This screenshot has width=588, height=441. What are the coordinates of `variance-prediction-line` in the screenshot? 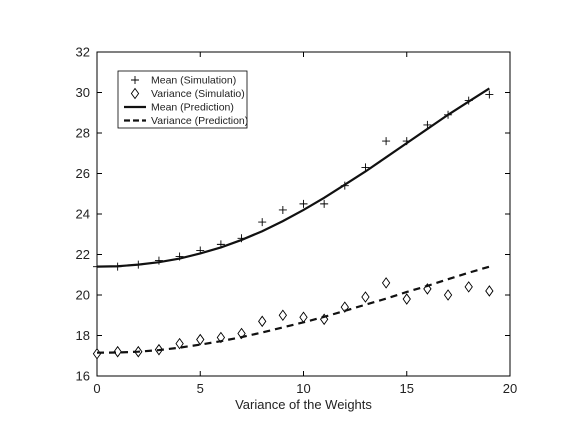 It's located at (293, 309).